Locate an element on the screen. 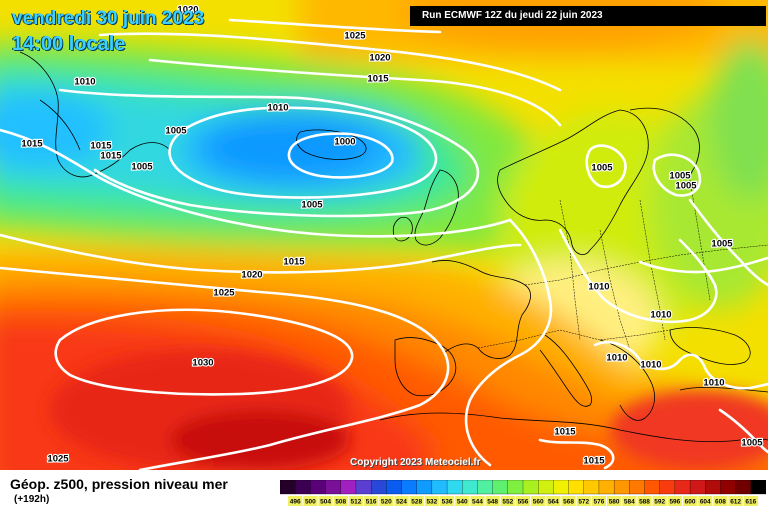 The height and width of the screenshot is (512, 768). legend-tick-label: 496 is located at coordinates (295, 502).